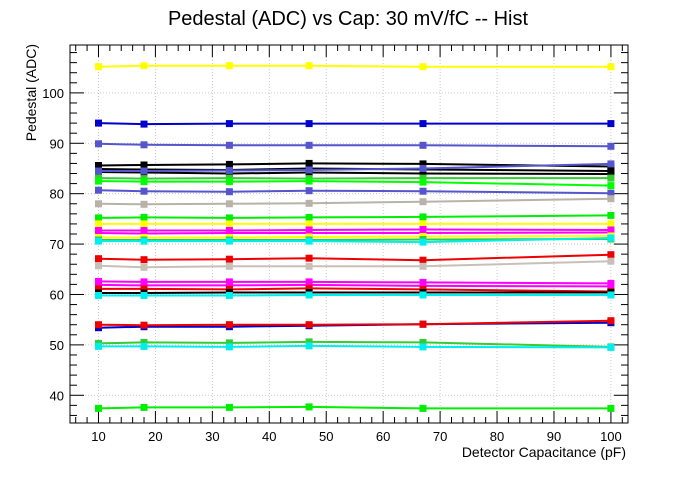 The image size is (696, 477). What do you see at coordinates (554, 436) in the screenshot?
I see `x-tick-label: 90` at bounding box center [554, 436].